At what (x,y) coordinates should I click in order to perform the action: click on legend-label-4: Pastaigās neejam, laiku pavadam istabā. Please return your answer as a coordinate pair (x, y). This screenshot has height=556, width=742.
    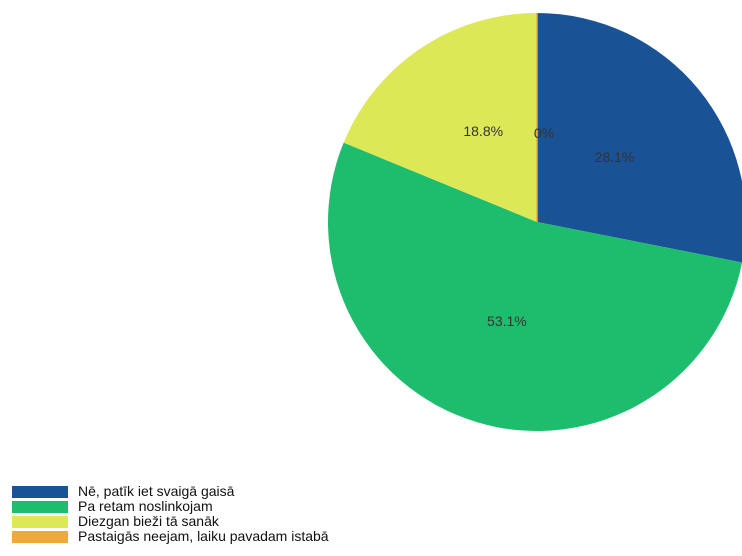
    Looking at the image, I should click on (203, 536).